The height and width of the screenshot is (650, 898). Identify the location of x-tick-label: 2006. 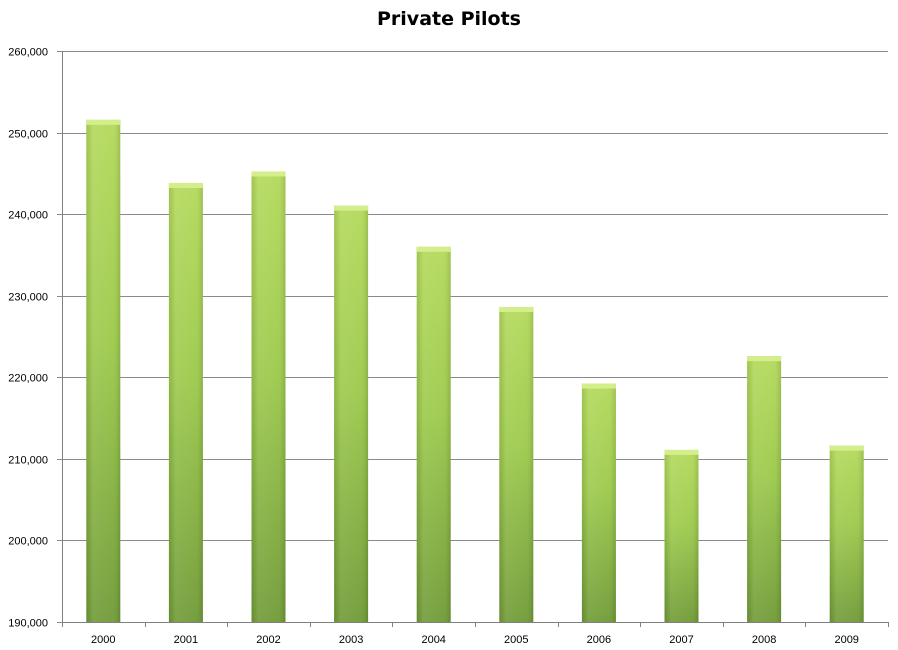
(599, 640).